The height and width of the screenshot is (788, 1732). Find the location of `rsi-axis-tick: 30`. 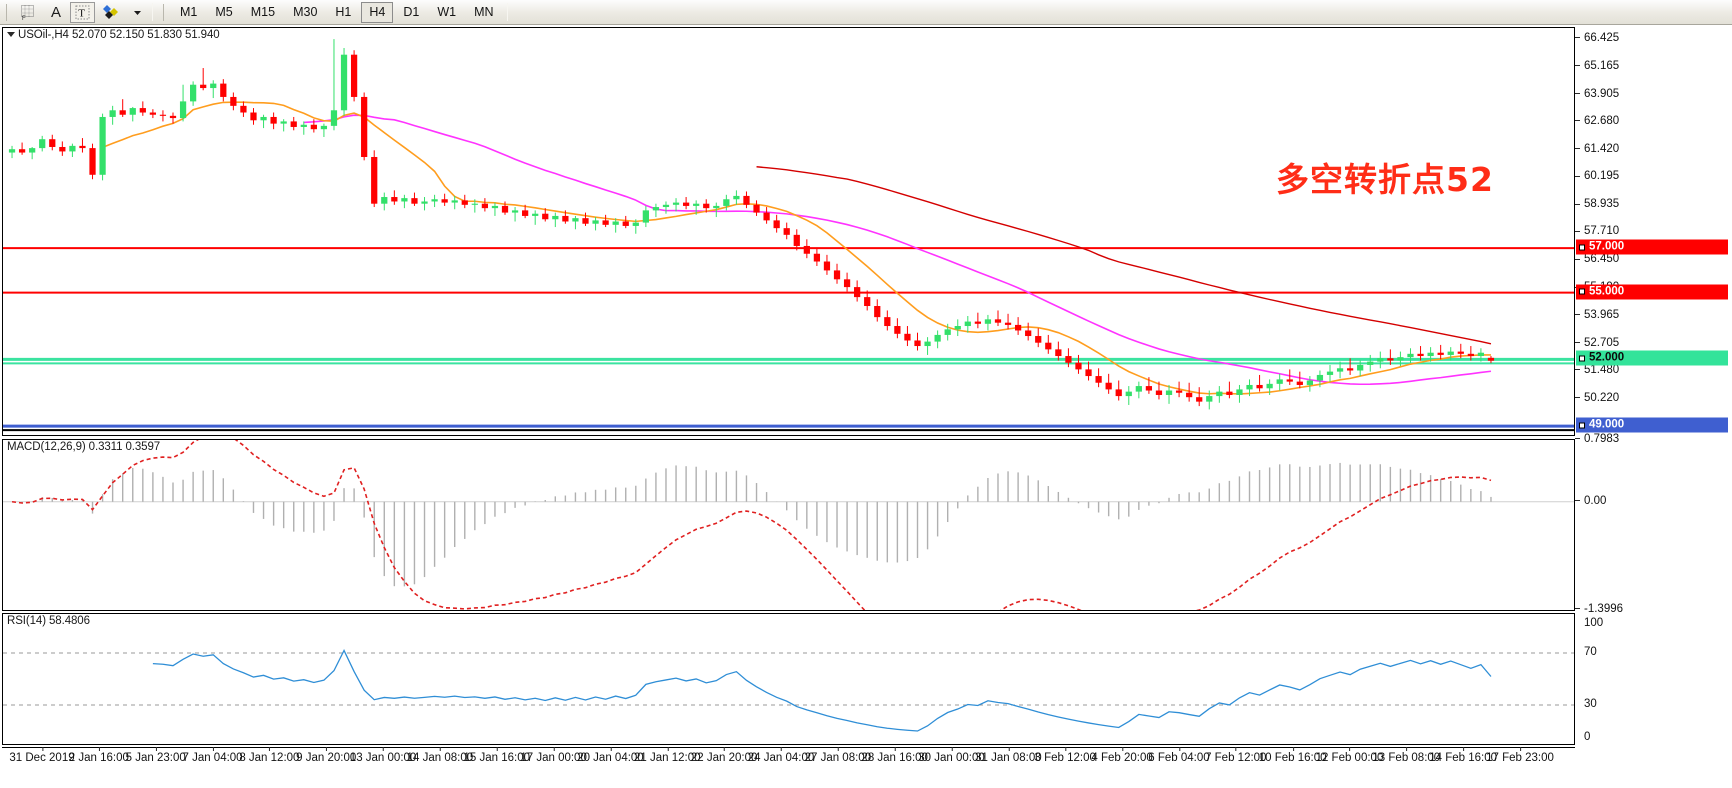

rsi-axis-tick: 30 is located at coordinates (1586, 704).